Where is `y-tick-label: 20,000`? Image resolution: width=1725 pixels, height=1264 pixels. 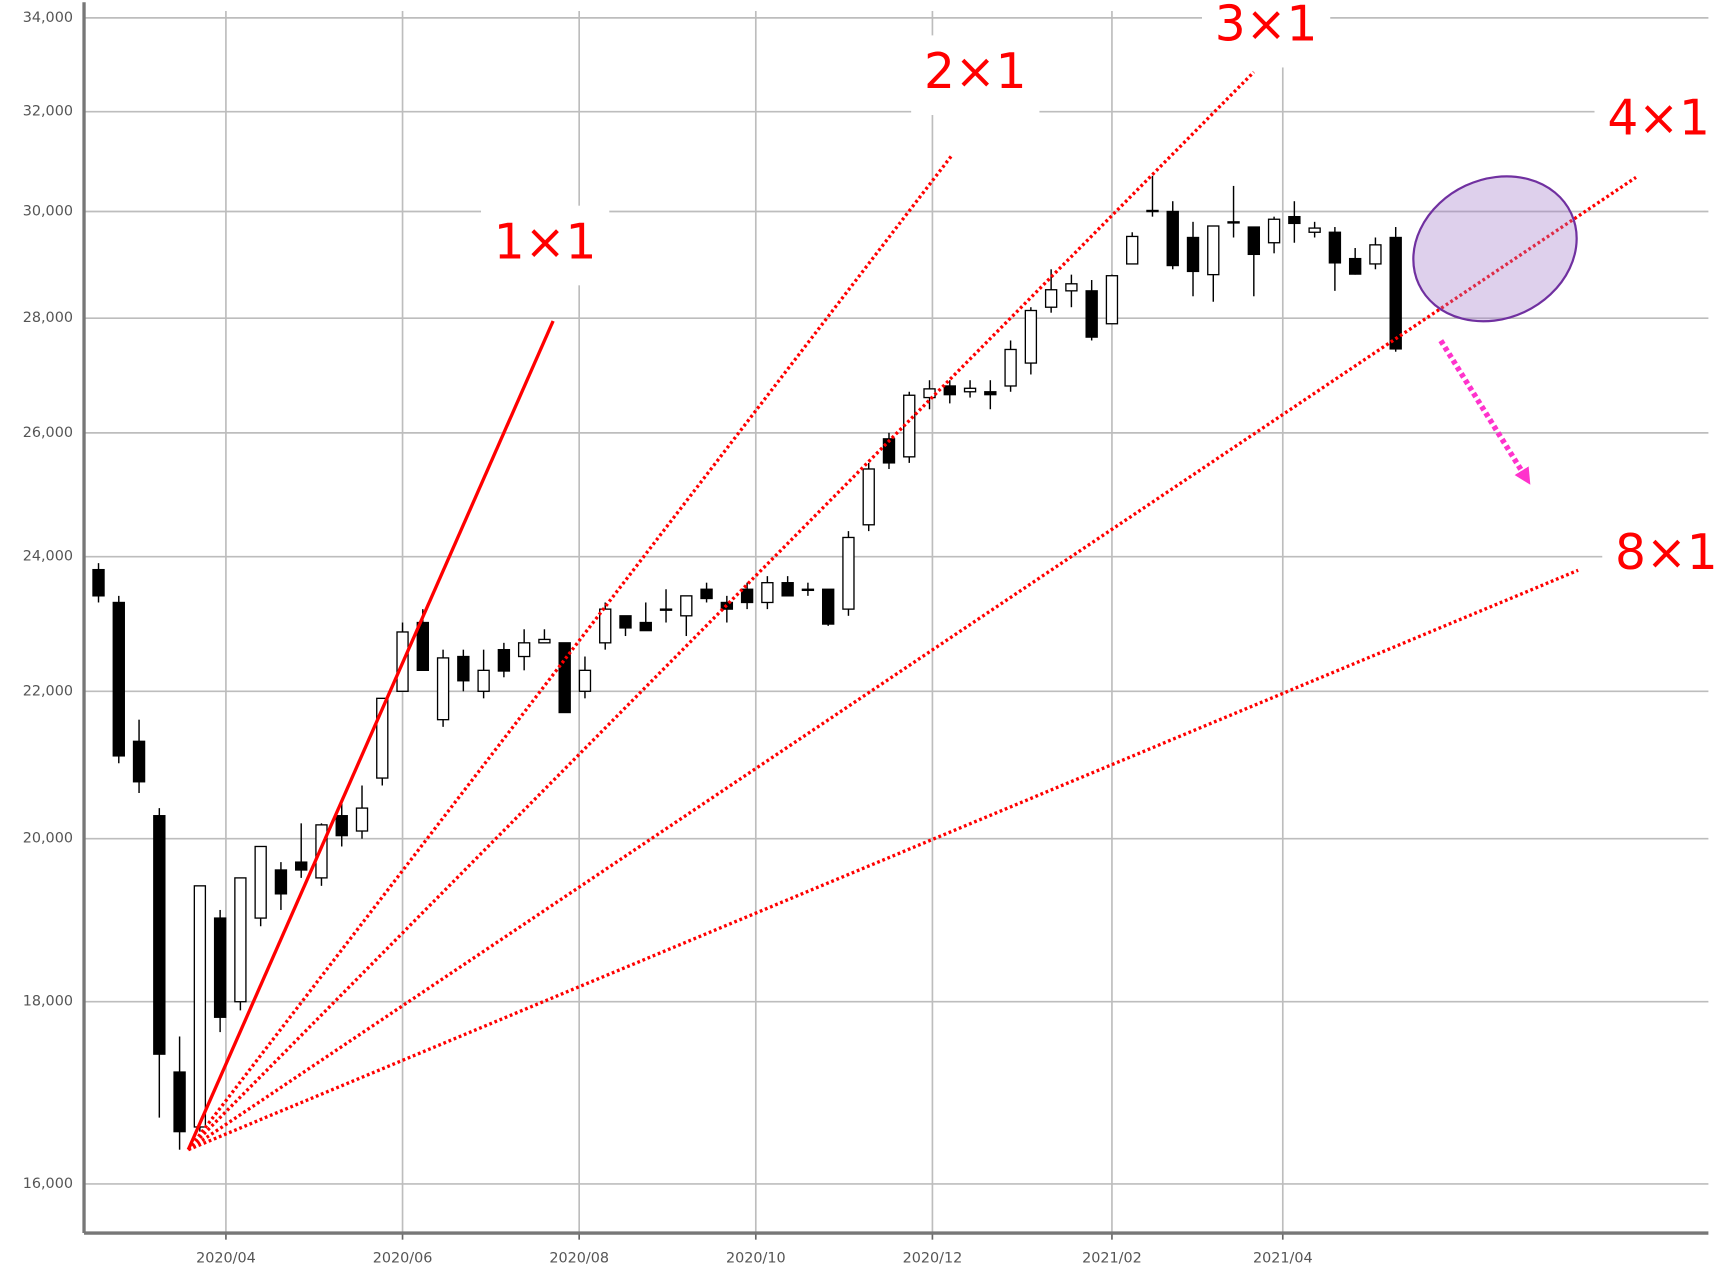 y-tick-label: 20,000 is located at coordinates (48, 839).